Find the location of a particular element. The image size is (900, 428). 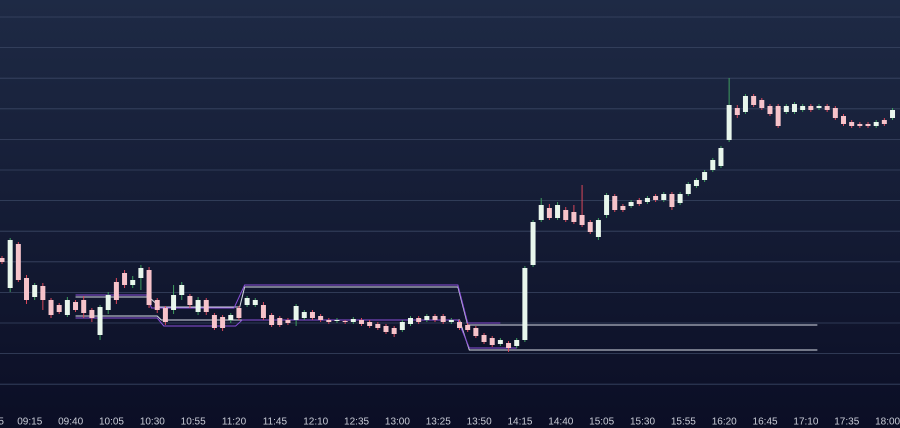

x-tick-label: 11:45 is located at coordinates (275, 422).